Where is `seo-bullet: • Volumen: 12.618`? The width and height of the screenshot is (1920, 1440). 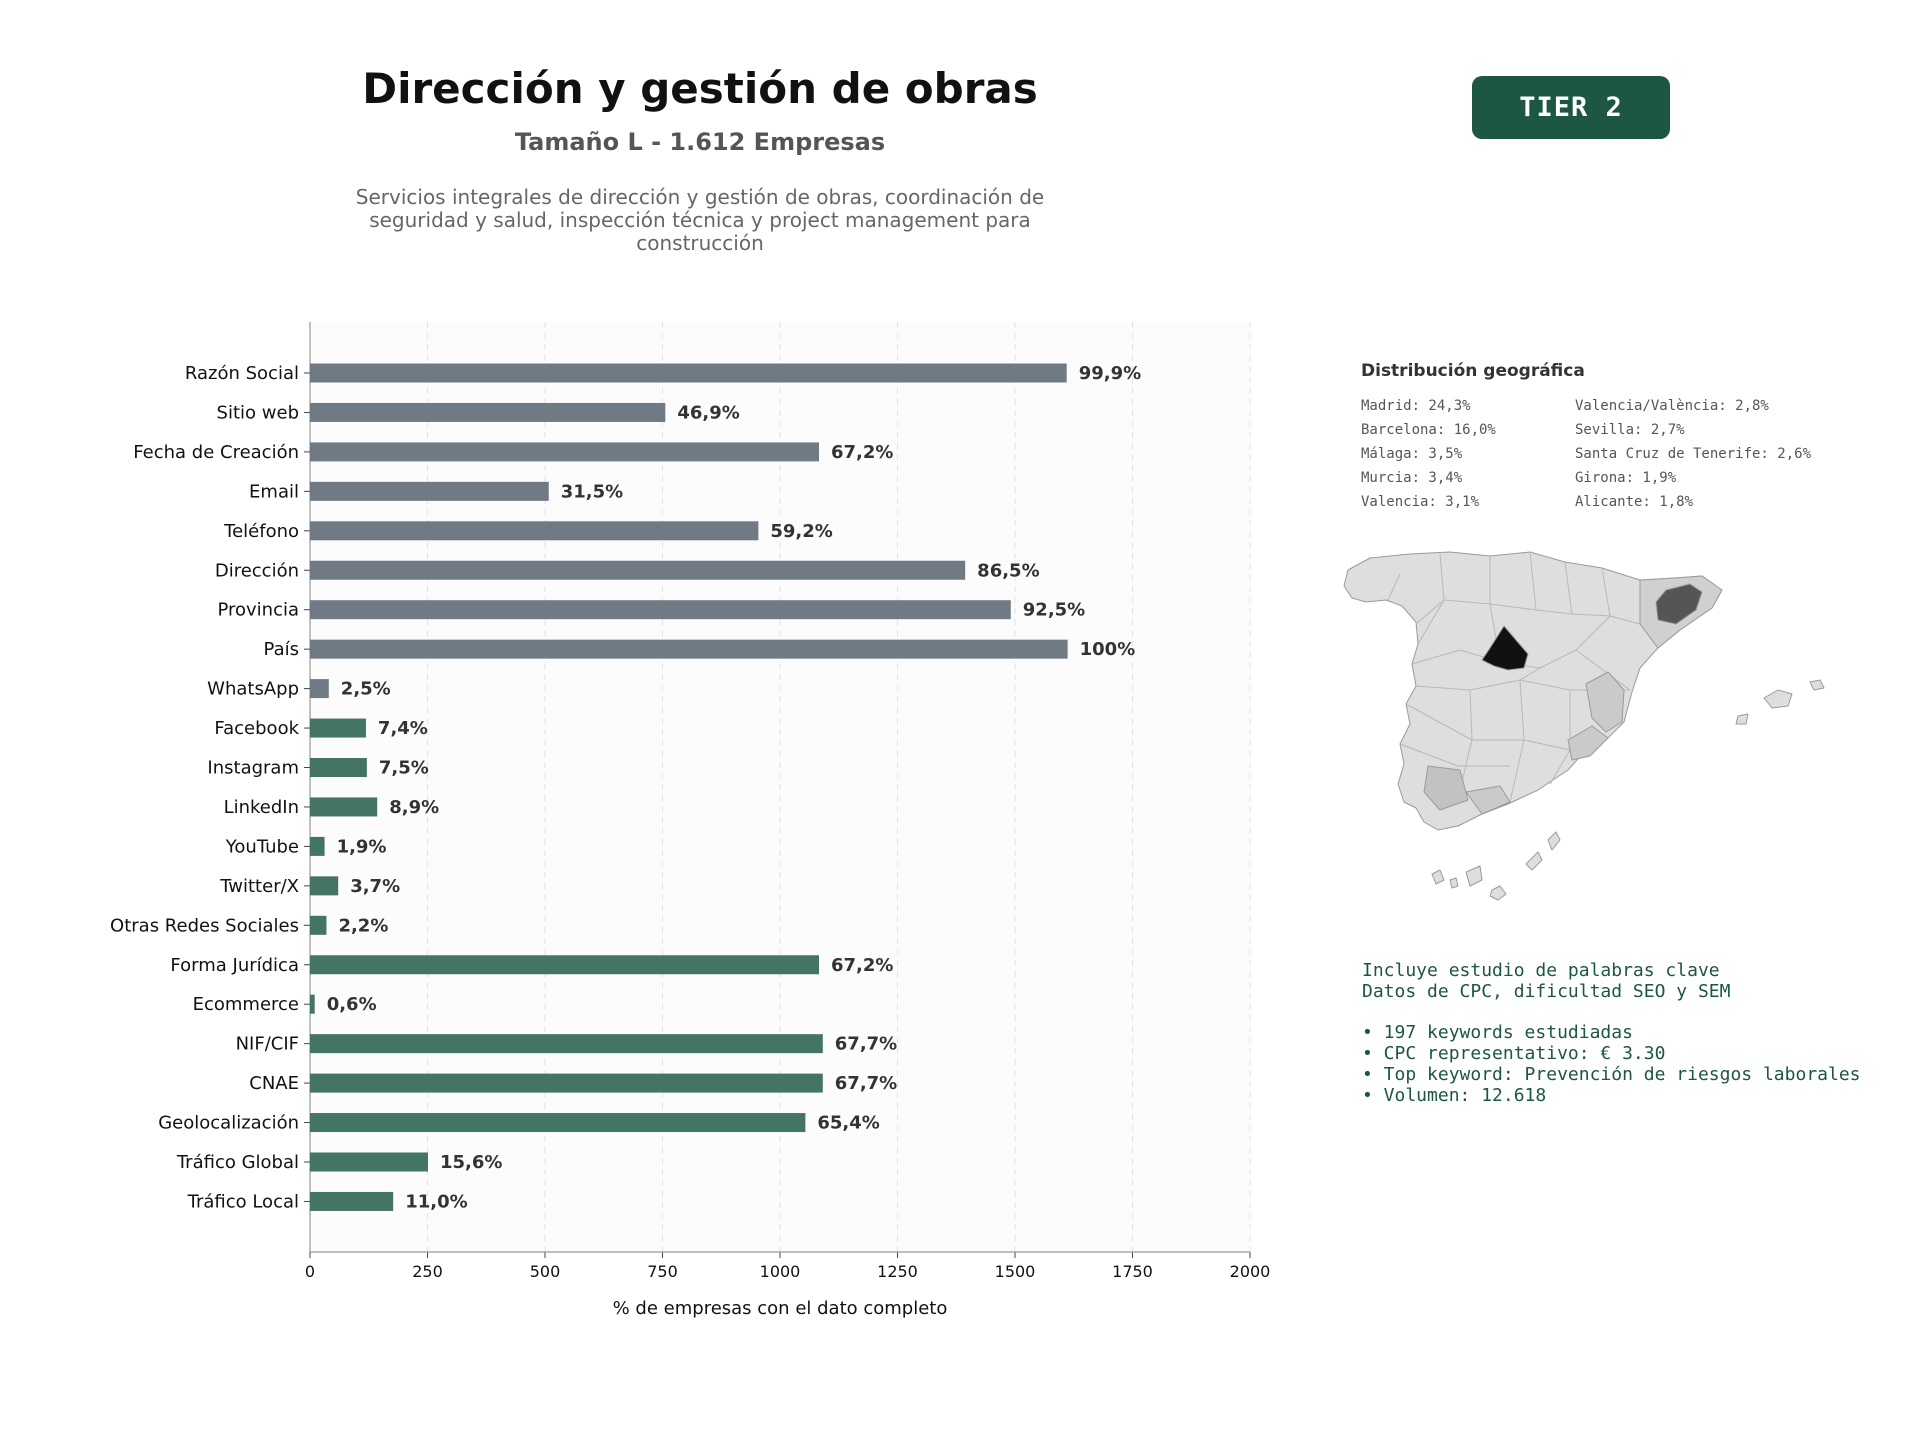
seo-bullet: • Volumen: 12.618 is located at coordinates (1454, 1095).